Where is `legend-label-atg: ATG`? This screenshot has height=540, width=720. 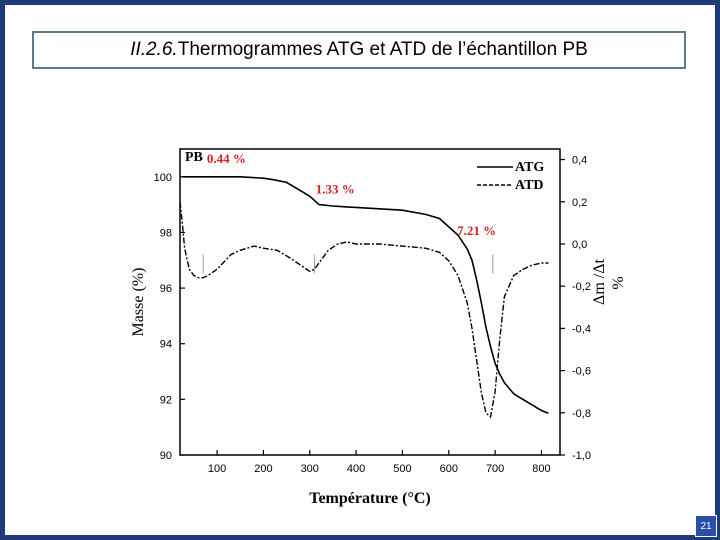
legend-label-atg: ATG is located at coordinates (529, 167).